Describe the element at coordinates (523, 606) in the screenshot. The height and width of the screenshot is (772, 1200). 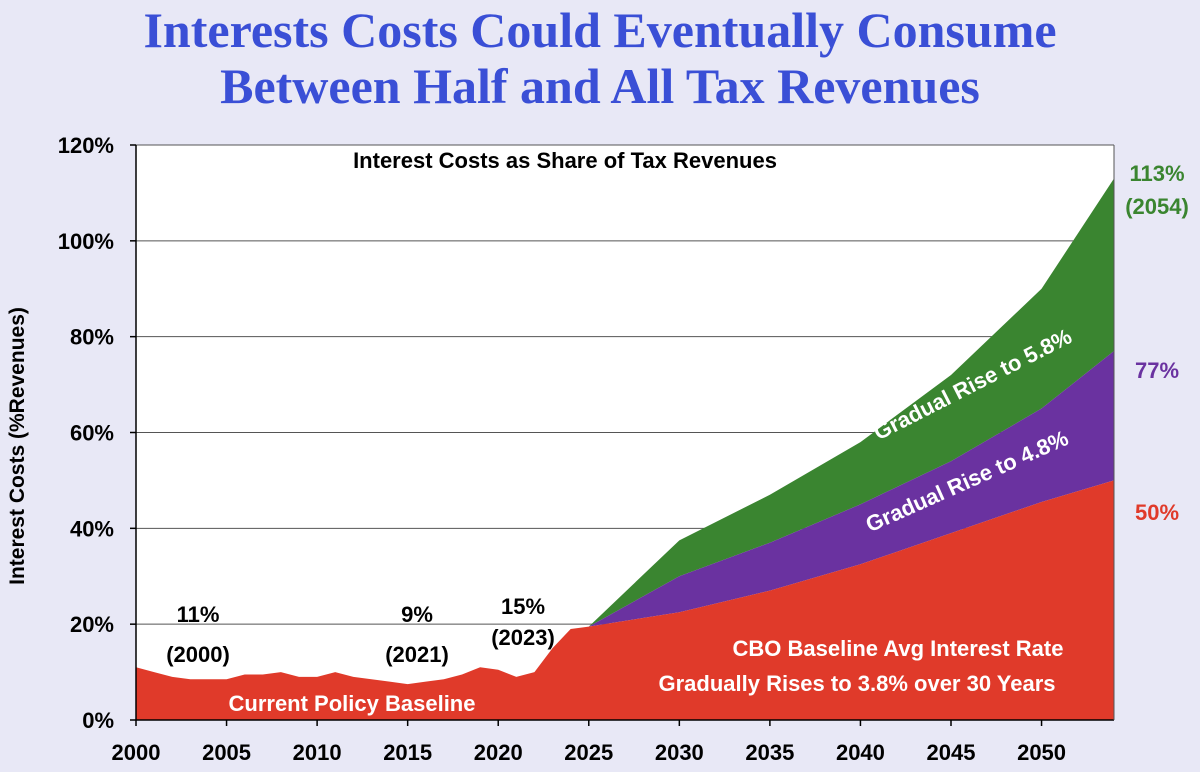
I see `annotation-2023-value: 15%` at that location.